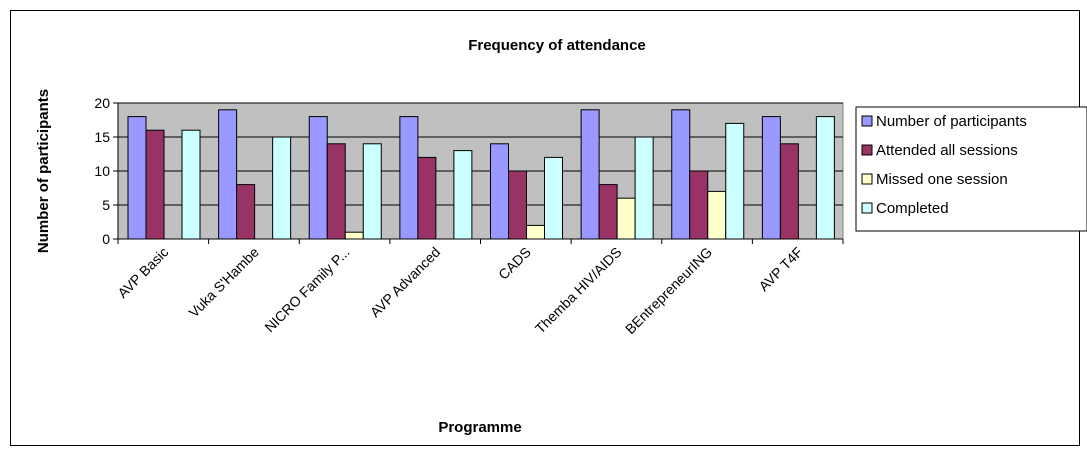 The width and height of the screenshot is (1087, 452). Describe the element at coordinates (106, 205) in the screenshot. I see `y-tick-label: 5` at that location.